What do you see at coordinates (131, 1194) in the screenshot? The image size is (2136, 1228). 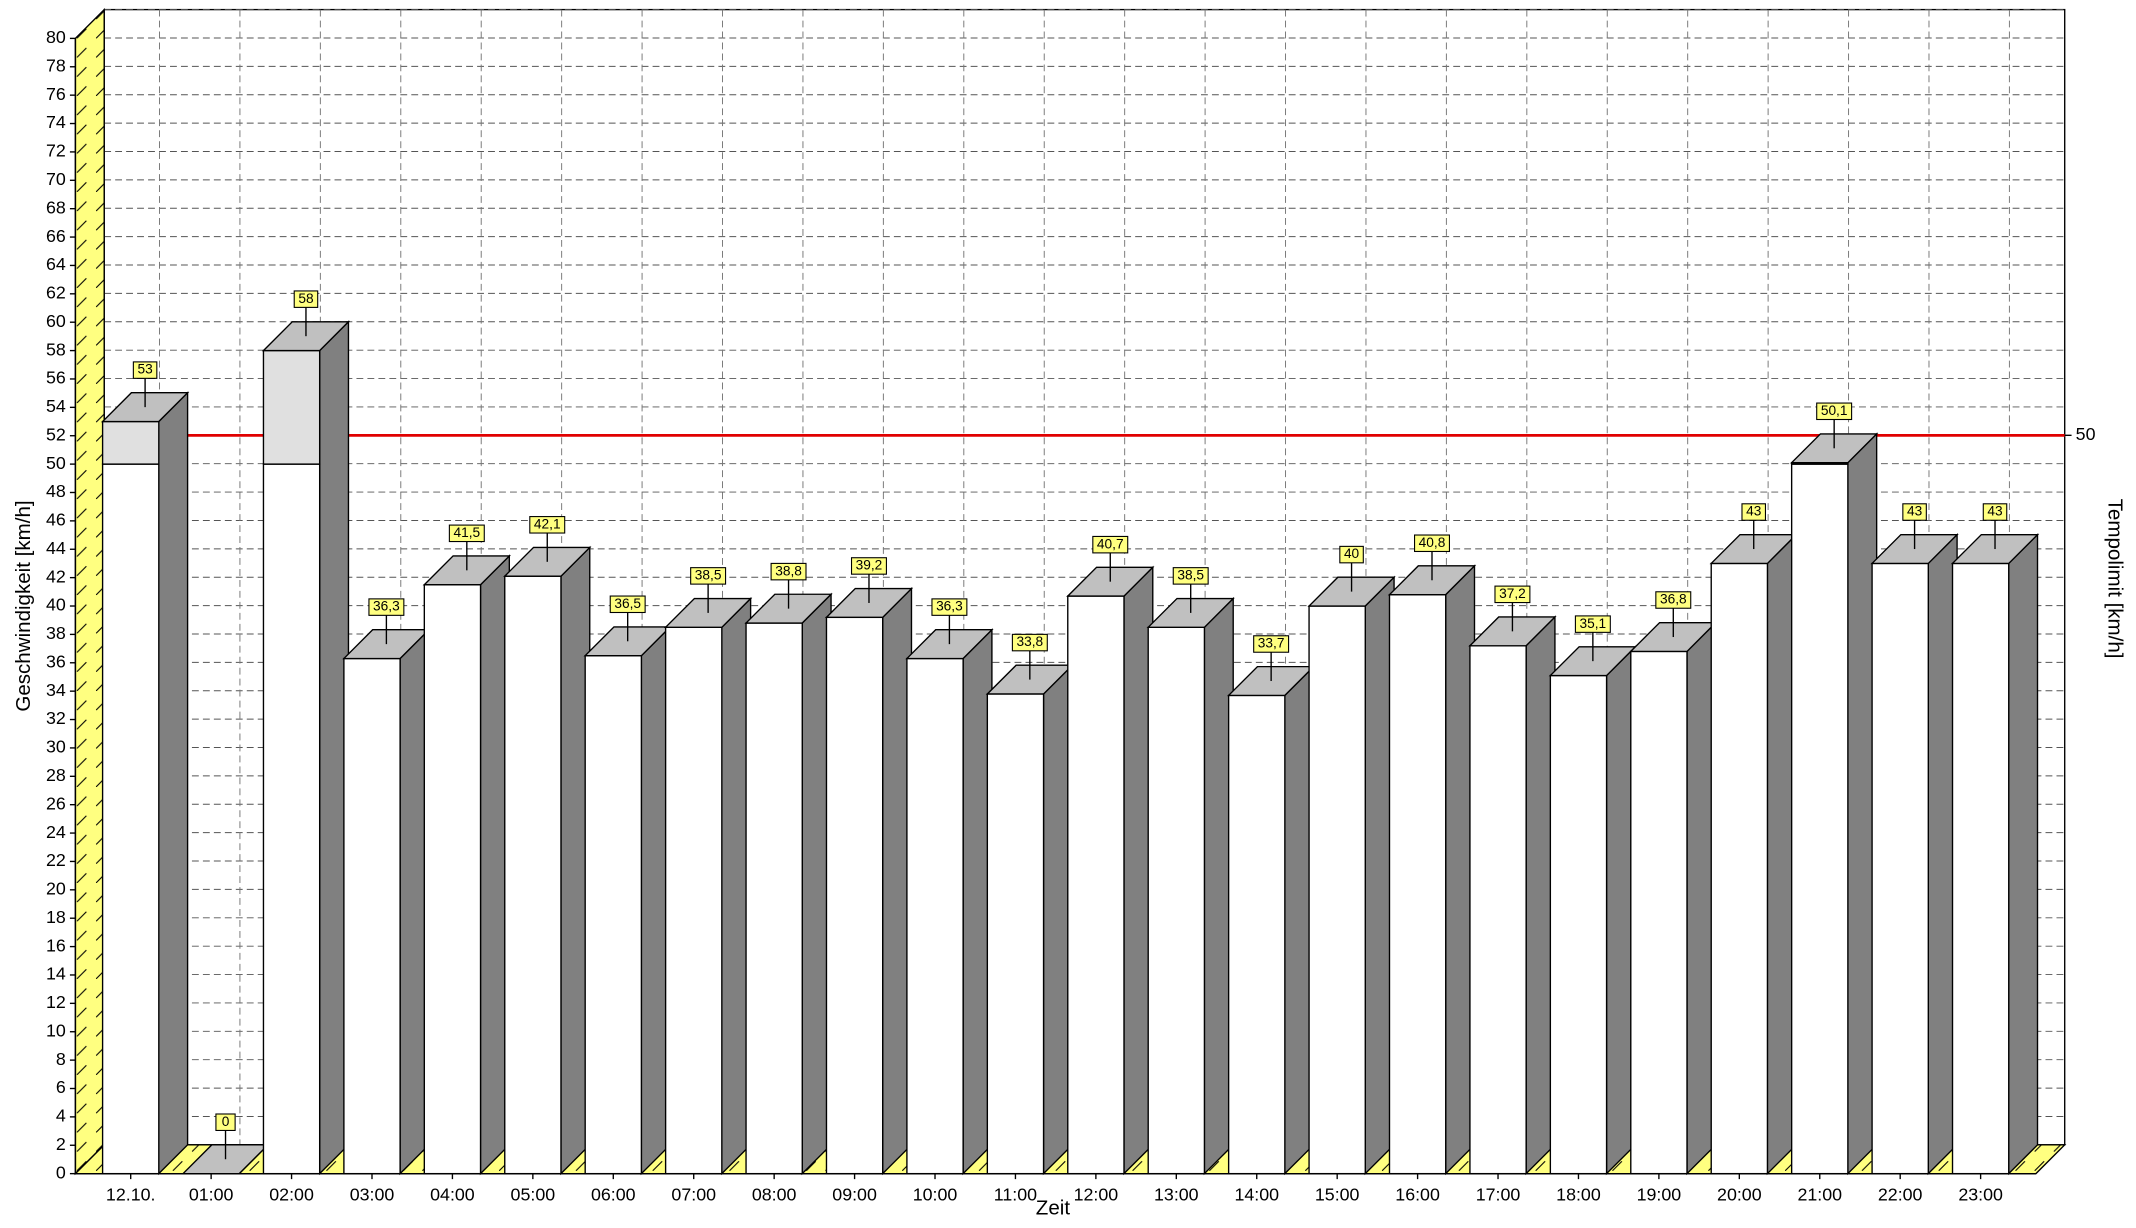 I see `x-tick-label: 12.10.` at bounding box center [131, 1194].